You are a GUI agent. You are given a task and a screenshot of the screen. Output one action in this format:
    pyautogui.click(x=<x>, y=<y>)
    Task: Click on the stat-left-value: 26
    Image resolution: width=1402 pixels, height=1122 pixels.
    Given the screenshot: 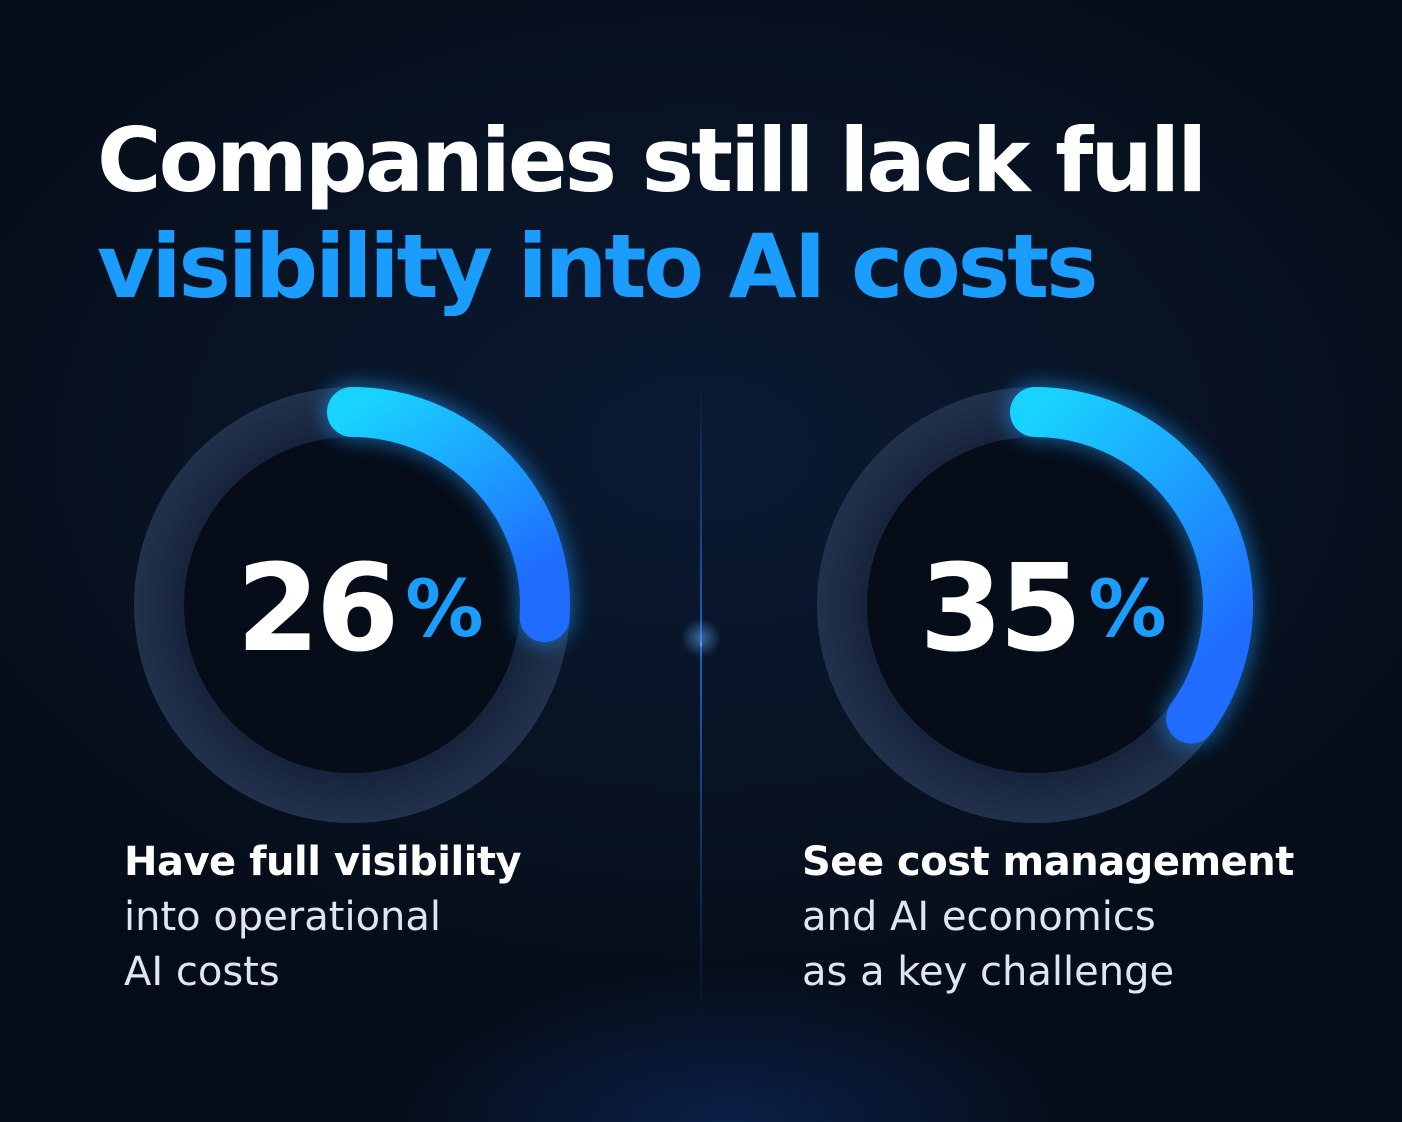 What is the action you would take?
    pyautogui.click(x=317, y=609)
    